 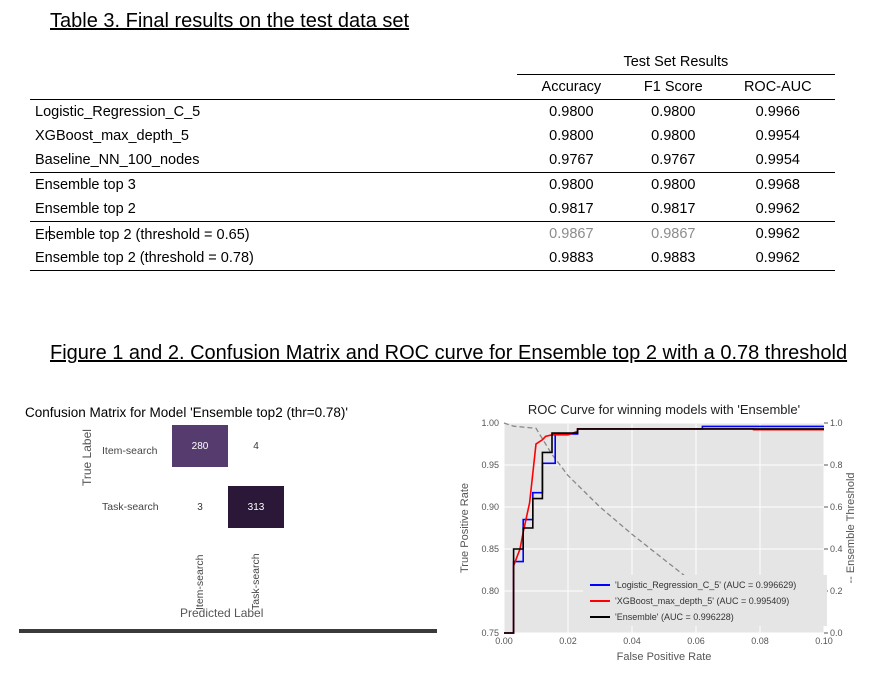 What do you see at coordinates (490, 465) in the screenshot?
I see `y-tick-label: 0.95` at bounding box center [490, 465].